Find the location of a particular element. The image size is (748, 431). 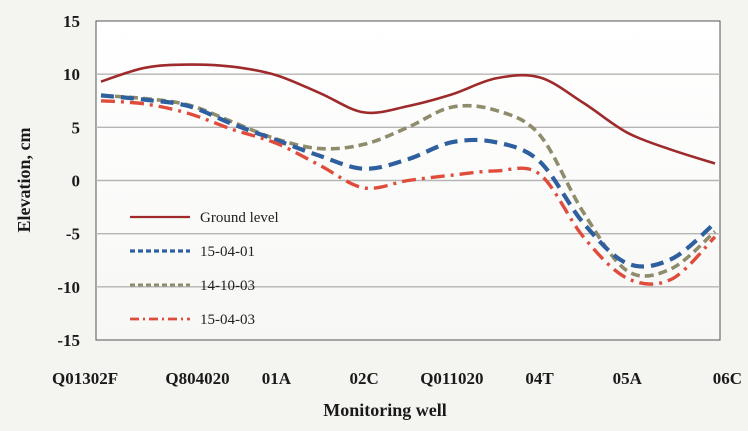

y-tick-label: -15 is located at coordinates (68, 340).